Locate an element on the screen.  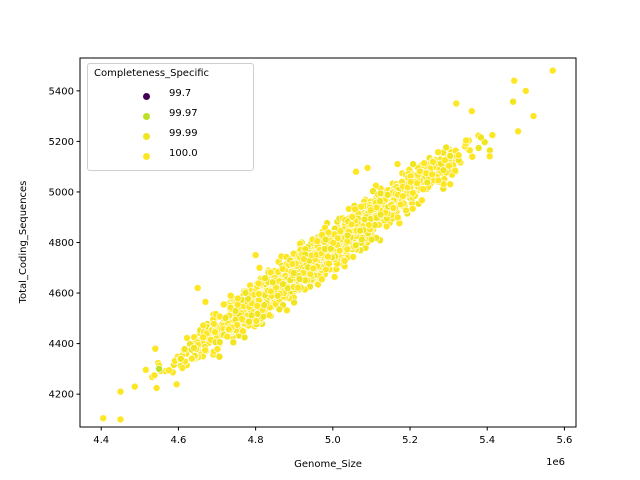
svg-text: 4200 is located at coordinates (61, 395).